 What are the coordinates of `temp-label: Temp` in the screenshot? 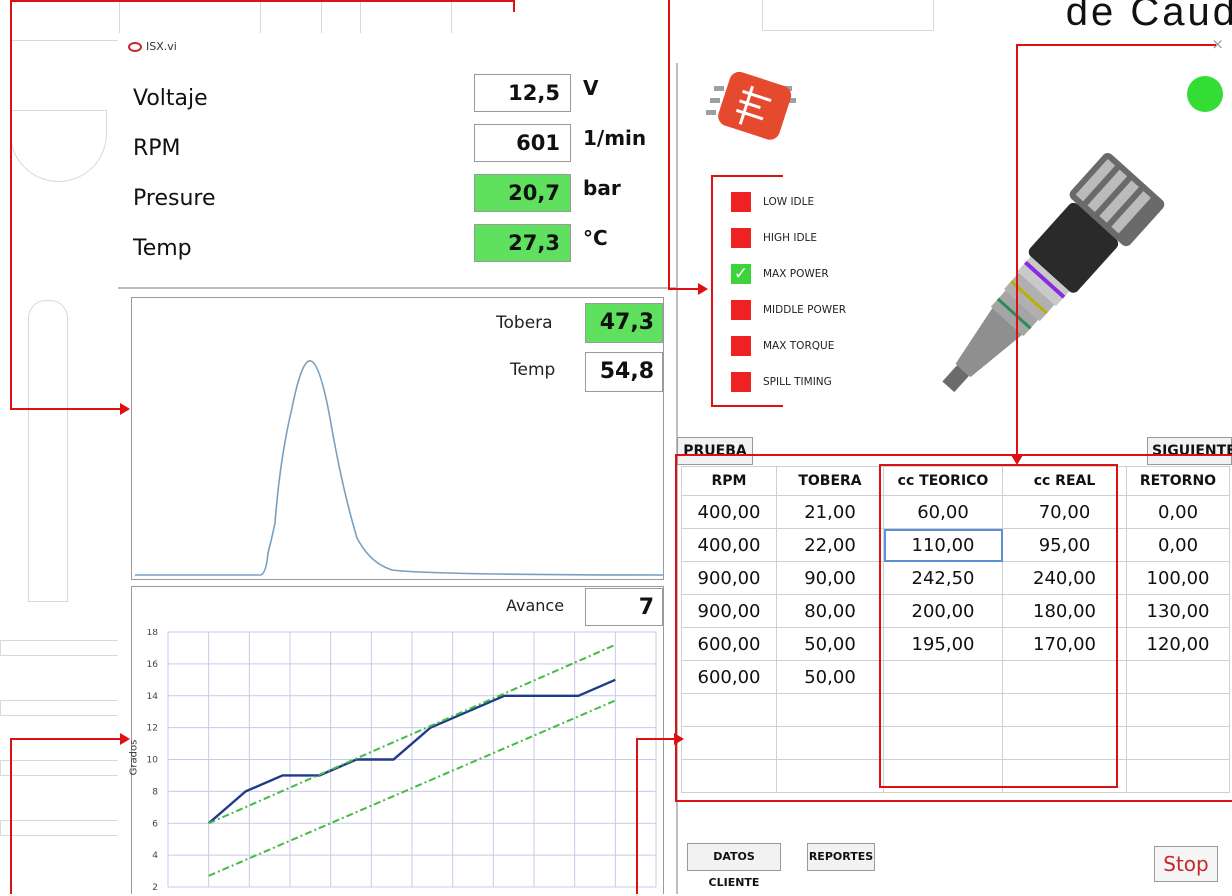 It's located at (533, 370).